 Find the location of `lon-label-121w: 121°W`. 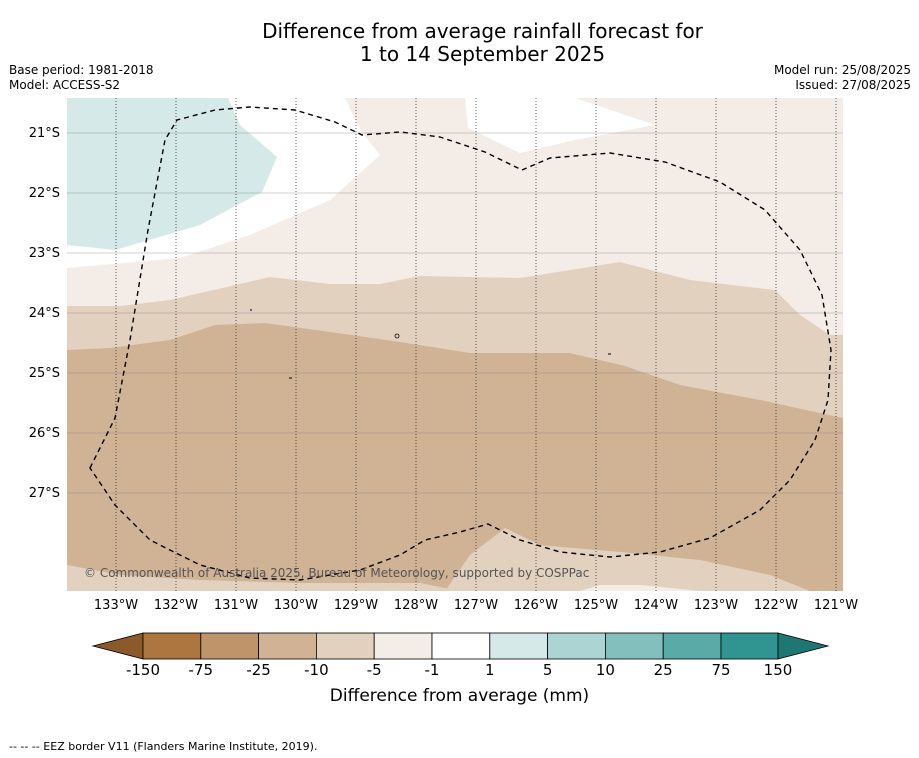

lon-label-121w: 121°W is located at coordinates (836, 605).